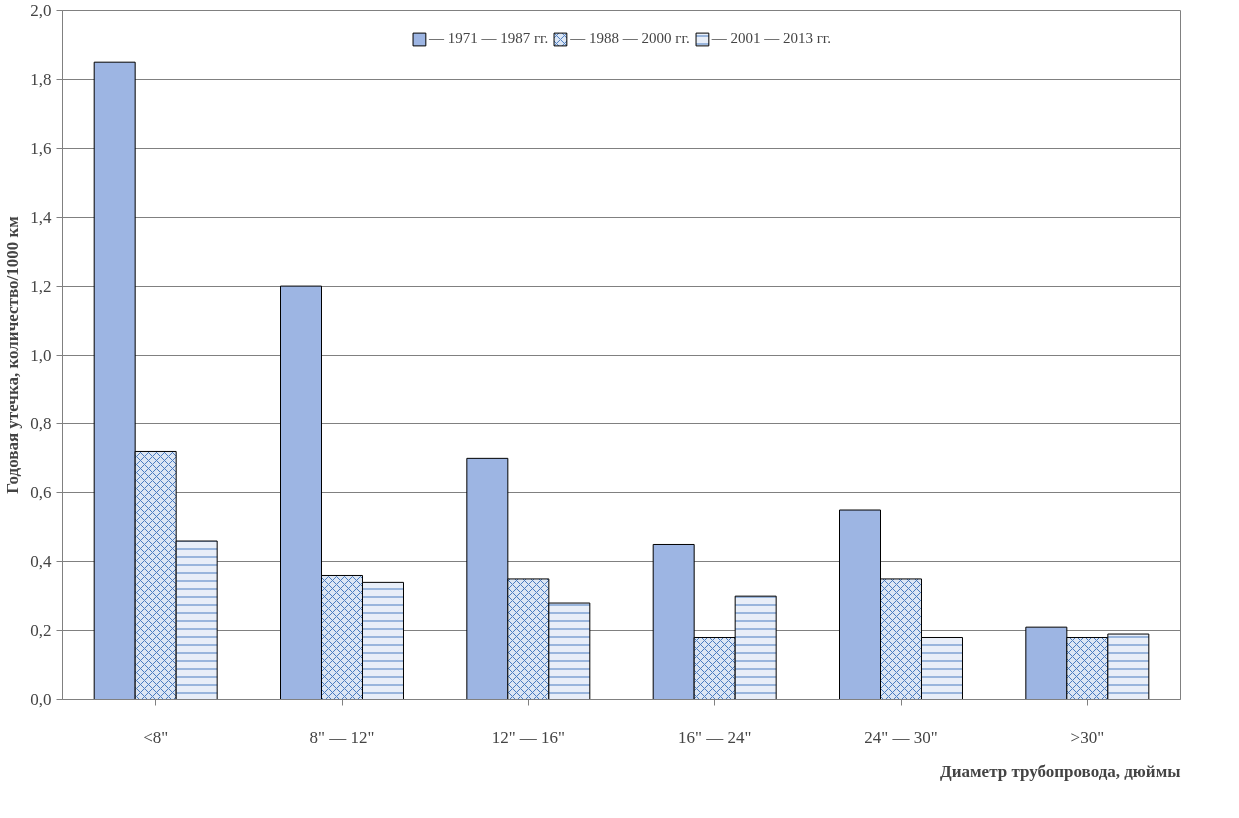  What do you see at coordinates (41, 79) in the screenshot?
I see `y-tick-label: 1,8` at bounding box center [41, 79].